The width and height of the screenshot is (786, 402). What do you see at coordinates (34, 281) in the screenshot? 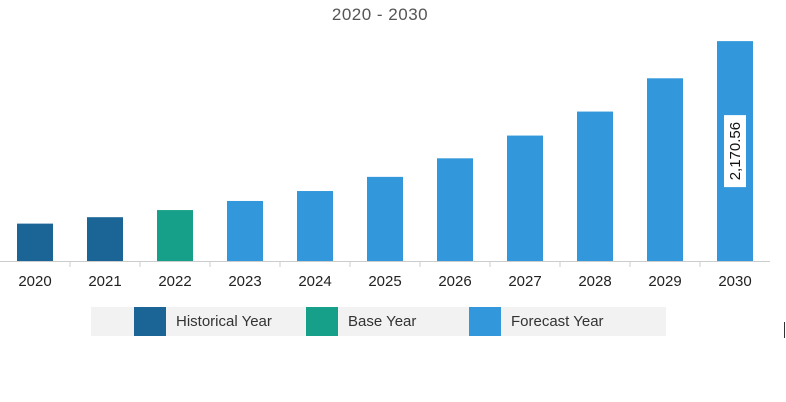
I see `x-tick-label-2020: 2020` at bounding box center [34, 281].